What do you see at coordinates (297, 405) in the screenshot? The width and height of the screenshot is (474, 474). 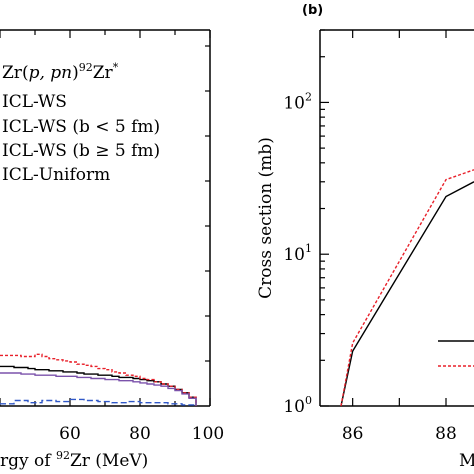 I see `panel-b-y-tick-label: 10⁰` at bounding box center [297, 405].